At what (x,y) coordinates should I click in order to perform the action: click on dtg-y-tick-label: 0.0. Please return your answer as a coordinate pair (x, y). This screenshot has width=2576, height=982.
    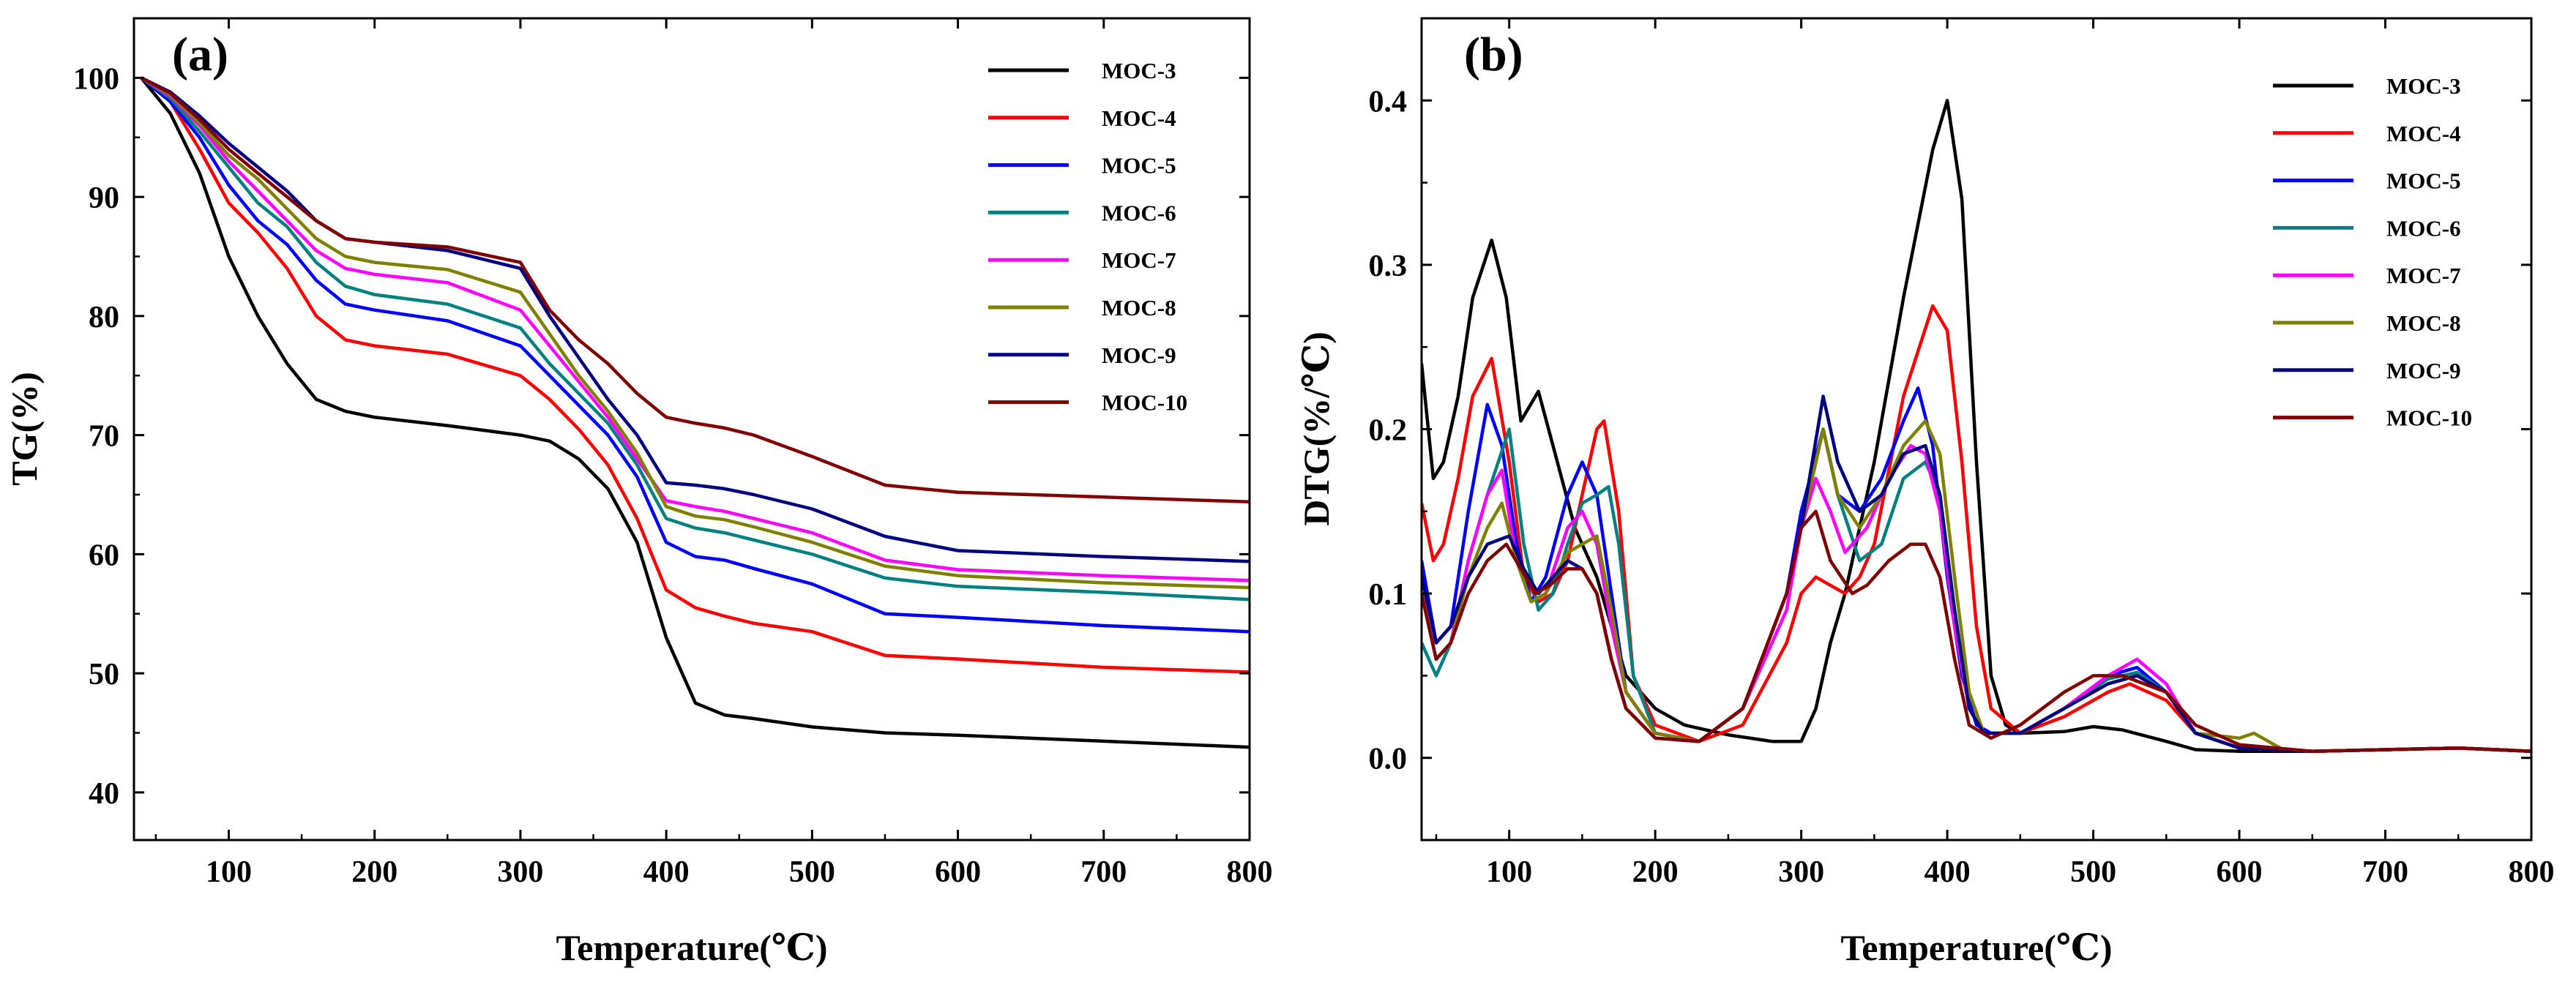
    Looking at the image, I should click on (1388, 760).